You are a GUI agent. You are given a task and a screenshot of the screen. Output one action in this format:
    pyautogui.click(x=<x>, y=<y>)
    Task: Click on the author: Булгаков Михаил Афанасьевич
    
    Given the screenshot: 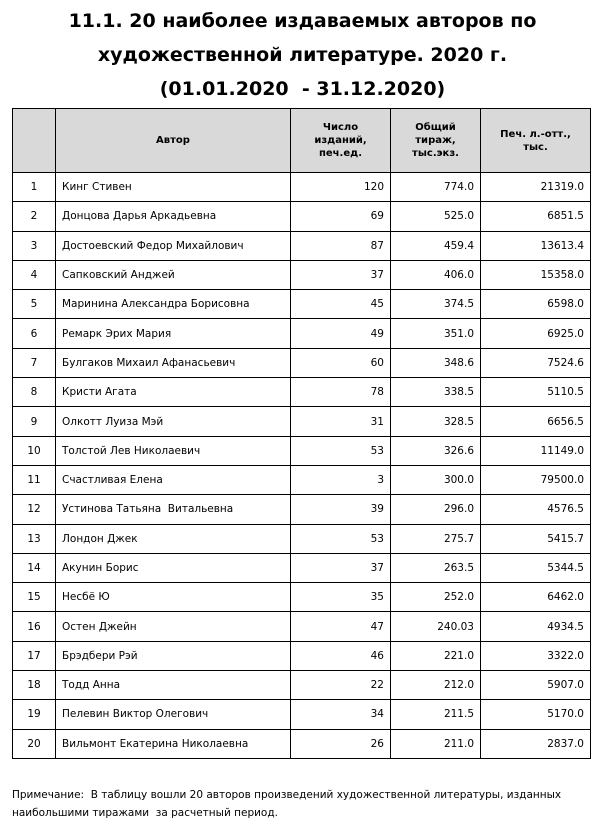 What is the action you would take?
    pyautogui.click(x=173, y=363)
    